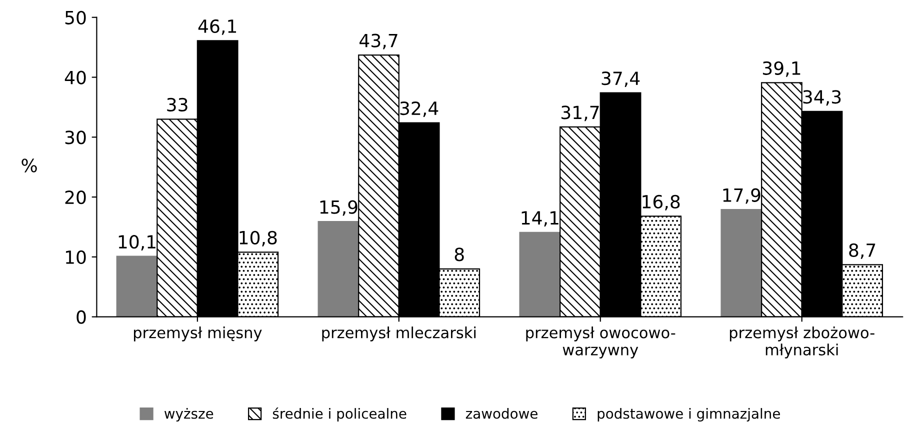  What do you see at coordinates (75, 17) in the screenshot?
I see `y-tick-label: 50` at bounding box center [75, 17].